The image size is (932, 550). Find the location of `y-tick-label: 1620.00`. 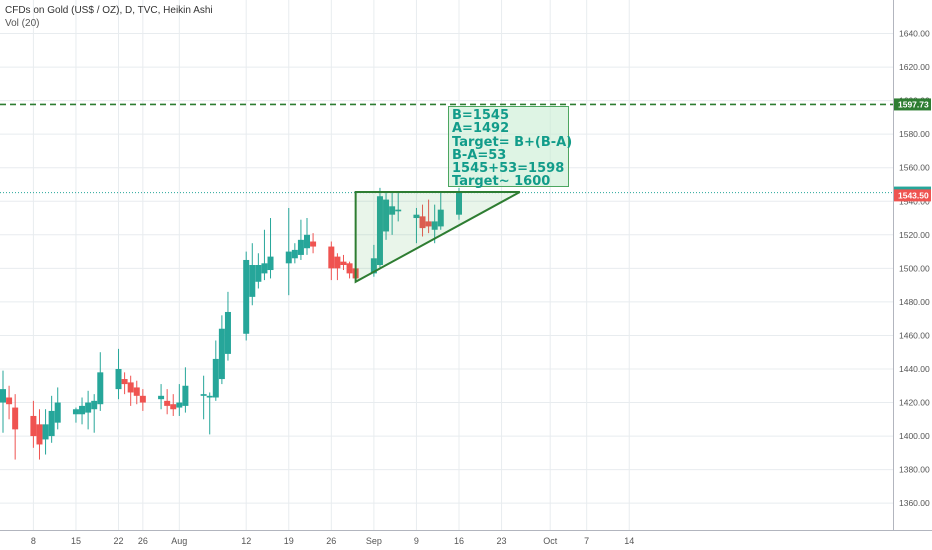

y-tick-label: 1620.00 is located at coordinates (914, 67).